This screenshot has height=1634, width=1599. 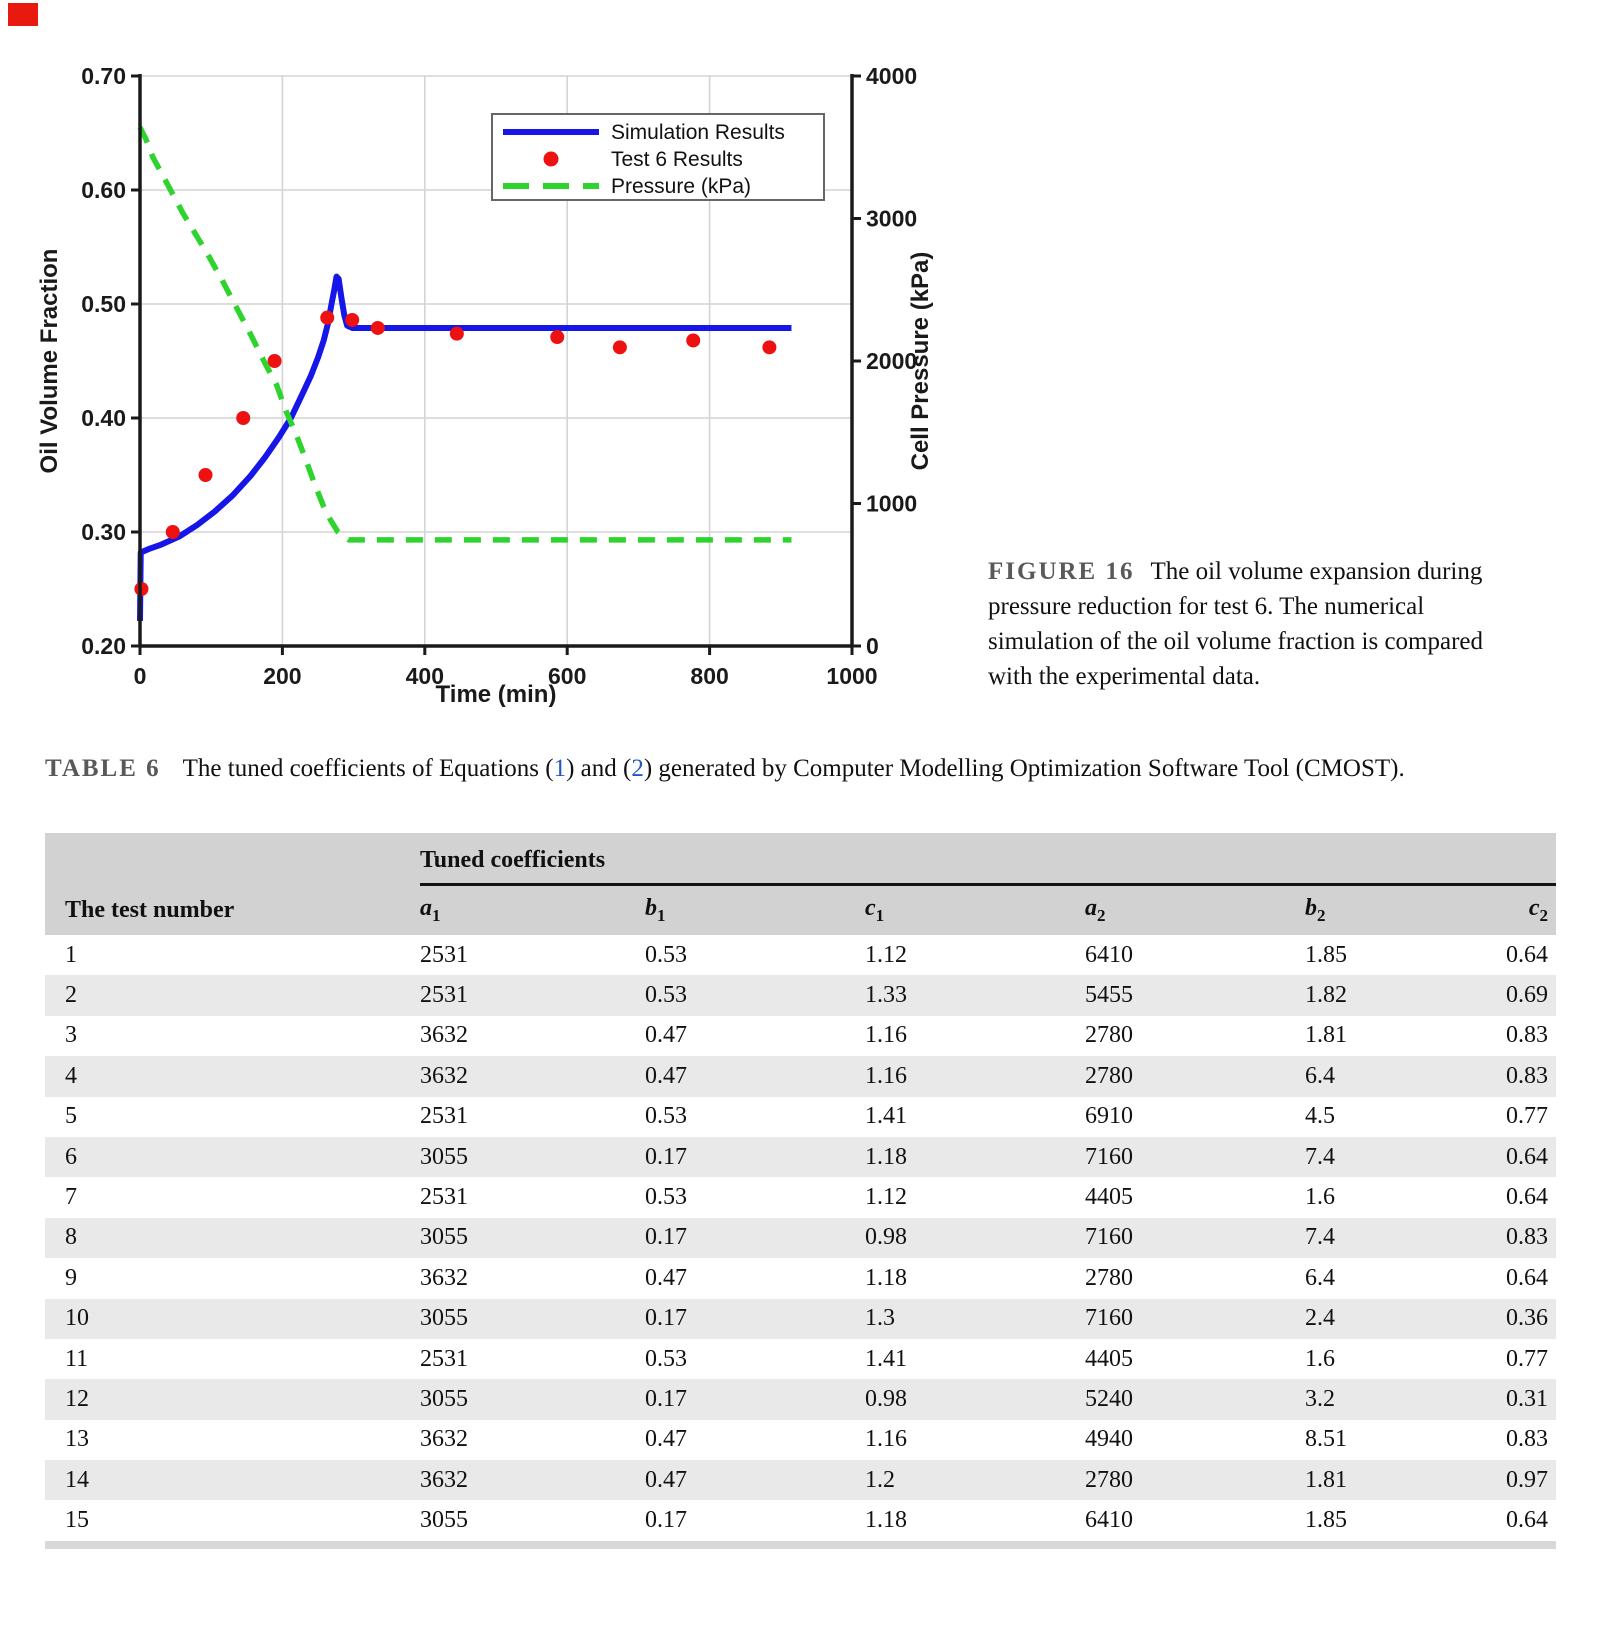 What do you see at coordinates (800, 1480) in the screenshot?
I see `table-row: 14 3632 0.47 1.2 2780 1.81 0.97` at bounding box center [800, 1480].